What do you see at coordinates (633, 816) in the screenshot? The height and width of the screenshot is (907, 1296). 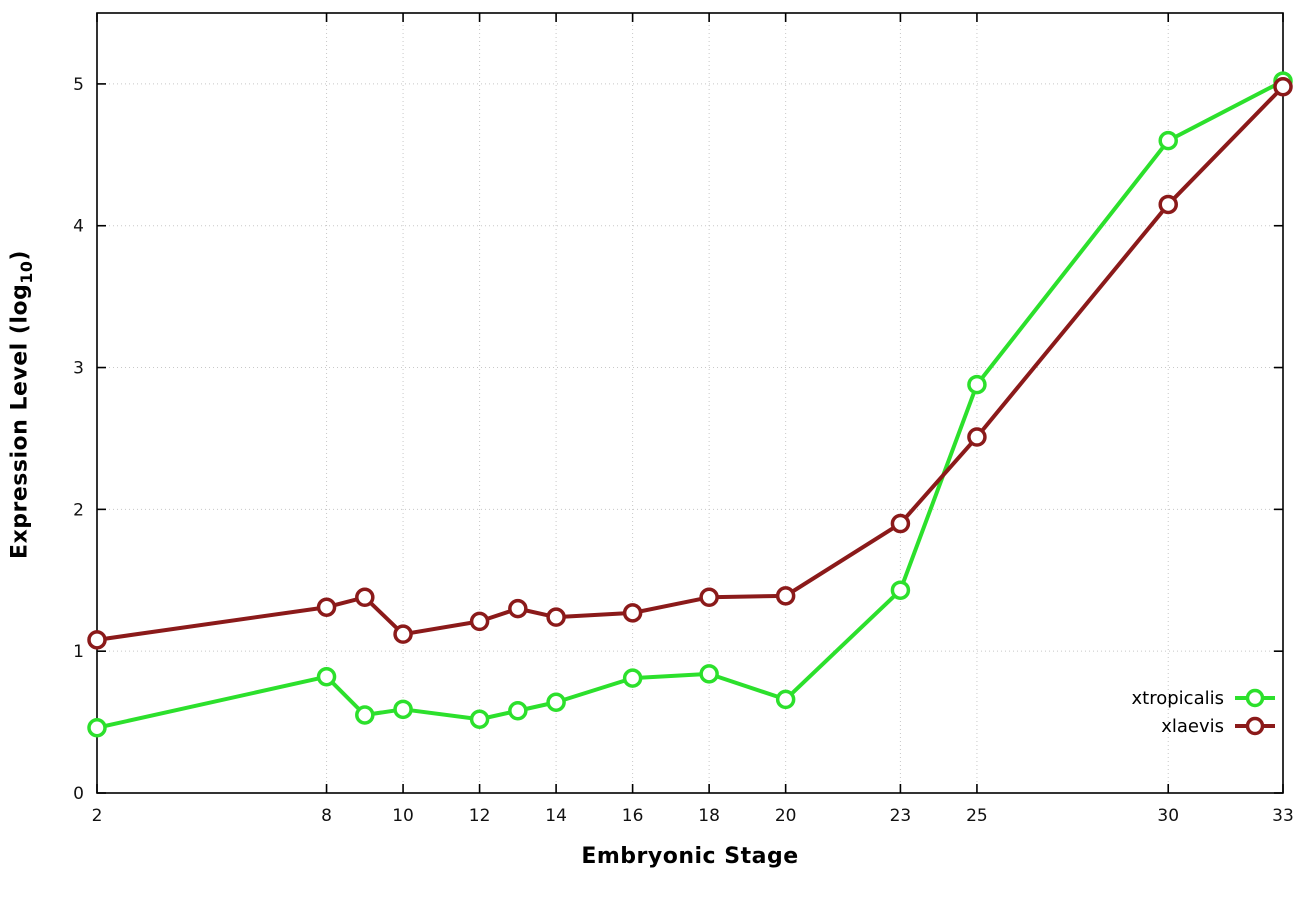 I see `x-tick-label: 16` at bounding box center [633, 816].